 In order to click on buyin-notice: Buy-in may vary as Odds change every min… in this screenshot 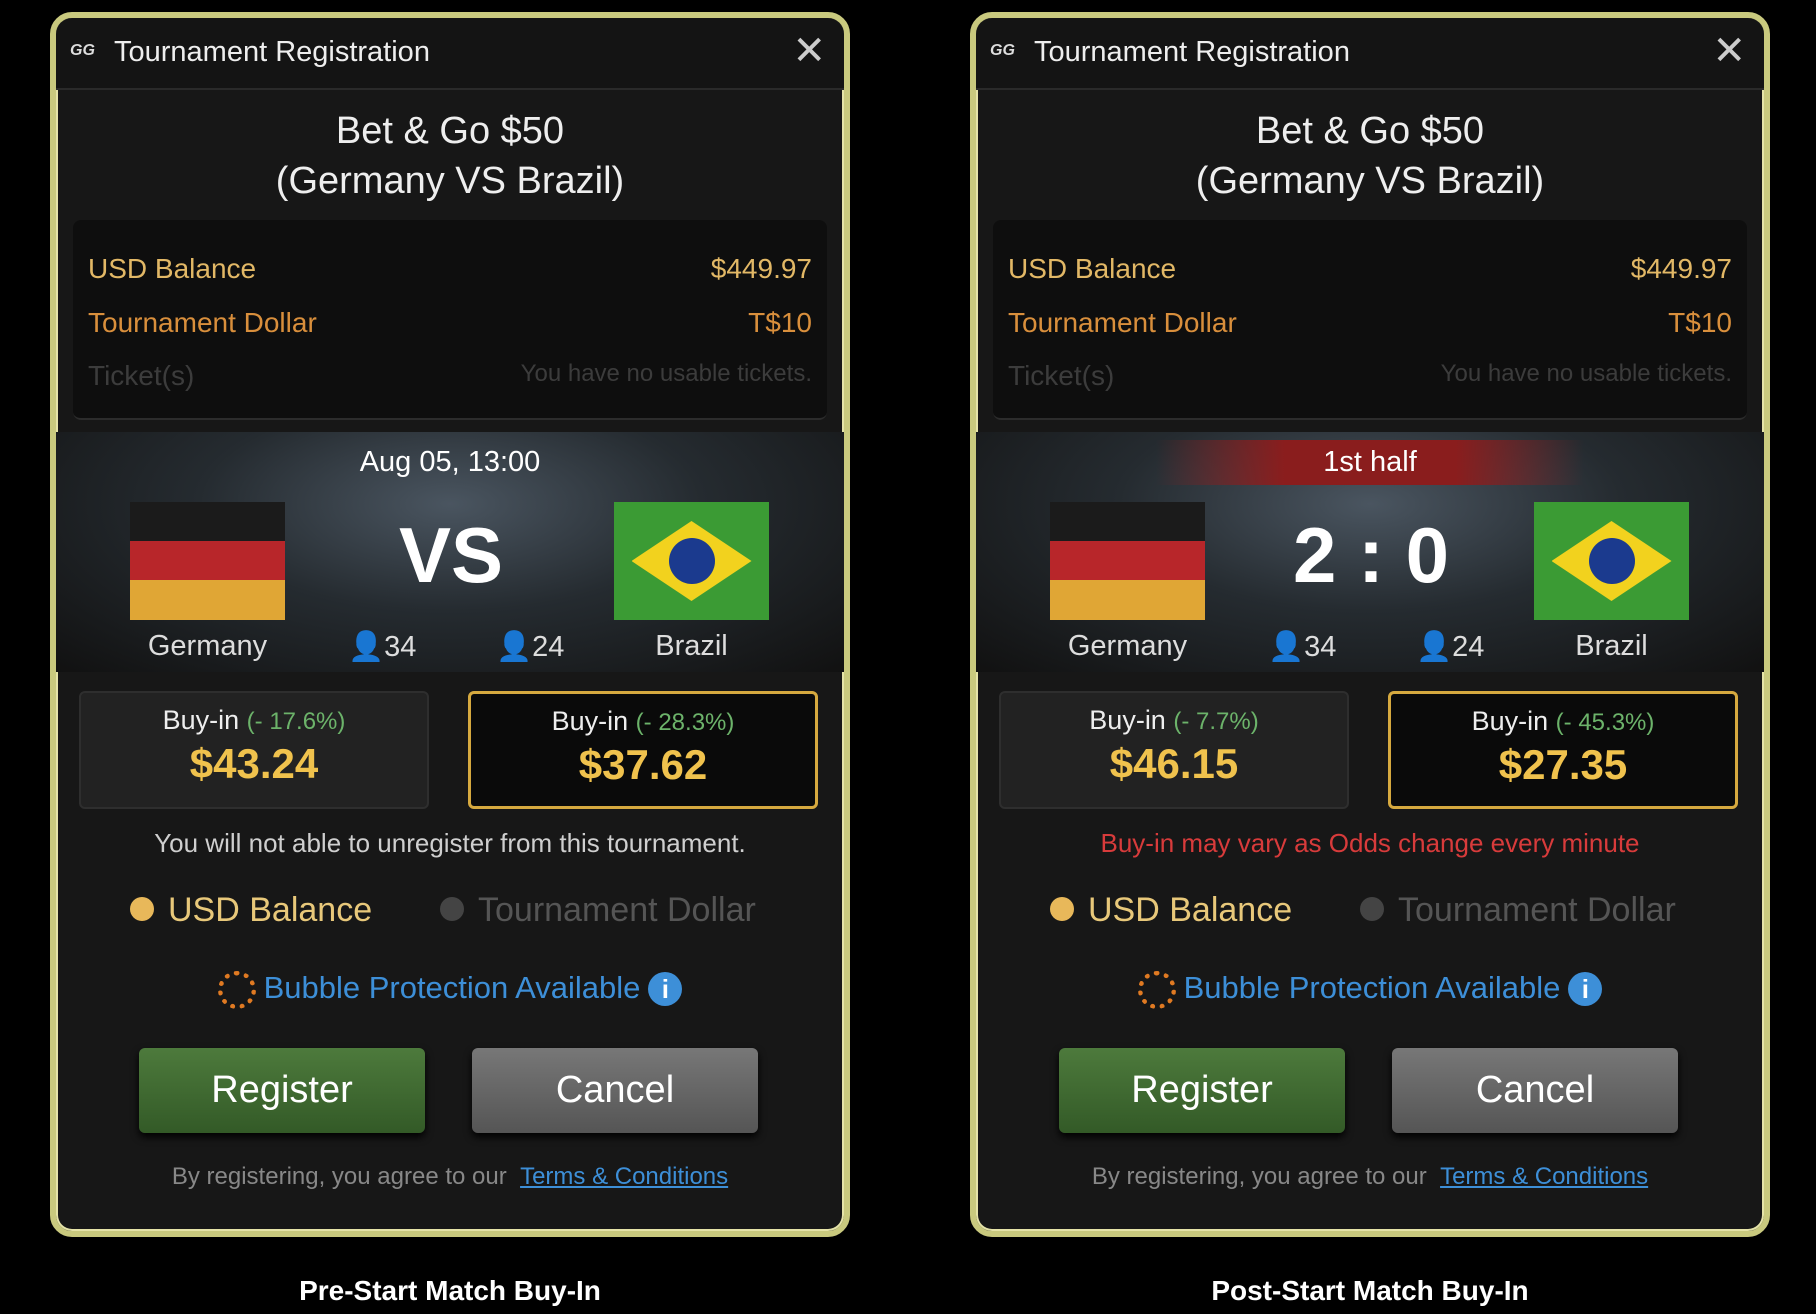, I will do `click(1370, 843)`.